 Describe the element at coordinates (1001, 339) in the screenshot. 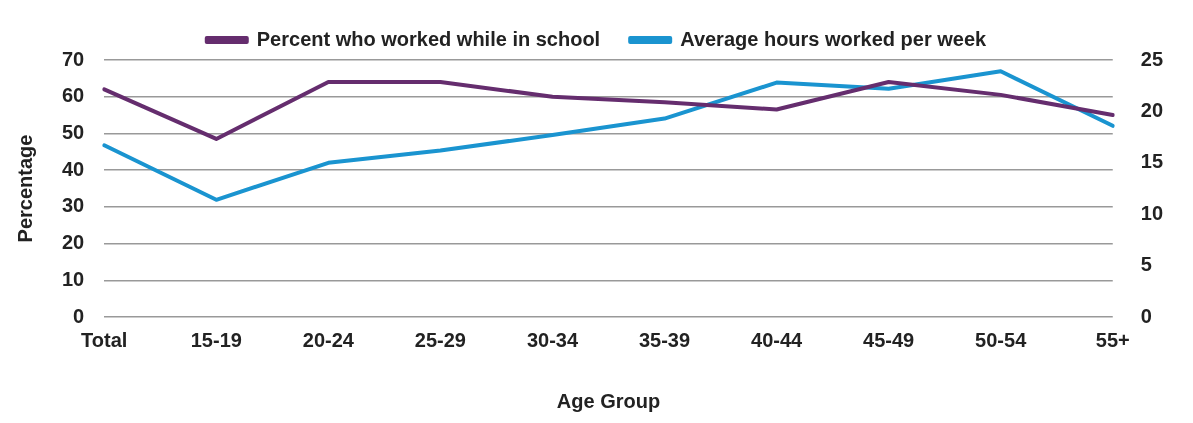

I see `x-tick-label: 50-54` at that location.